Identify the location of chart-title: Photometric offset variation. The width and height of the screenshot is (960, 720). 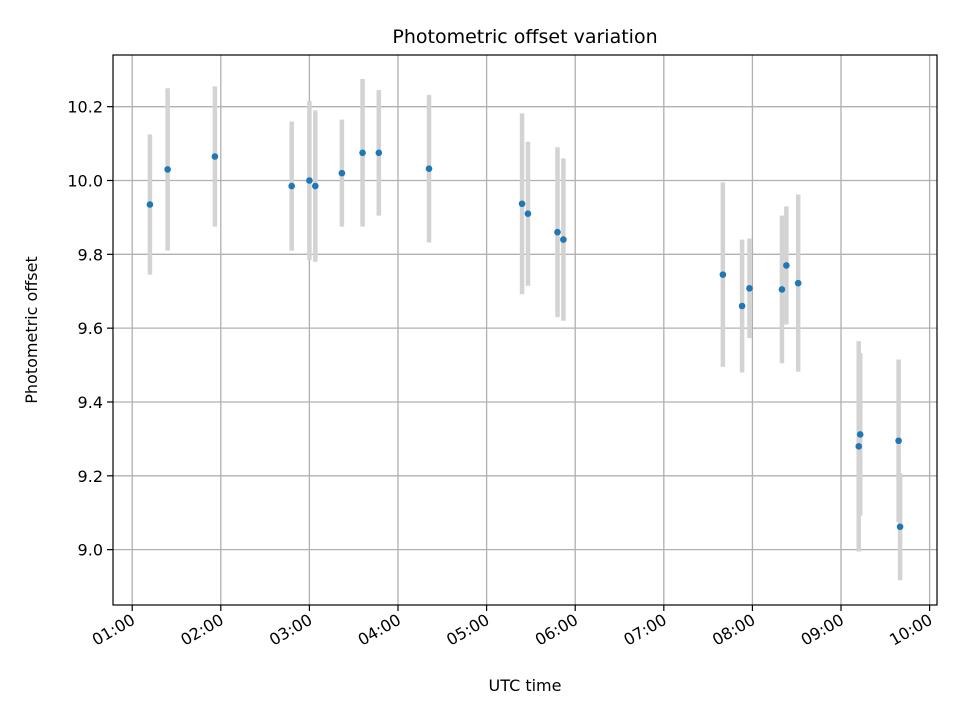
(524, 37).